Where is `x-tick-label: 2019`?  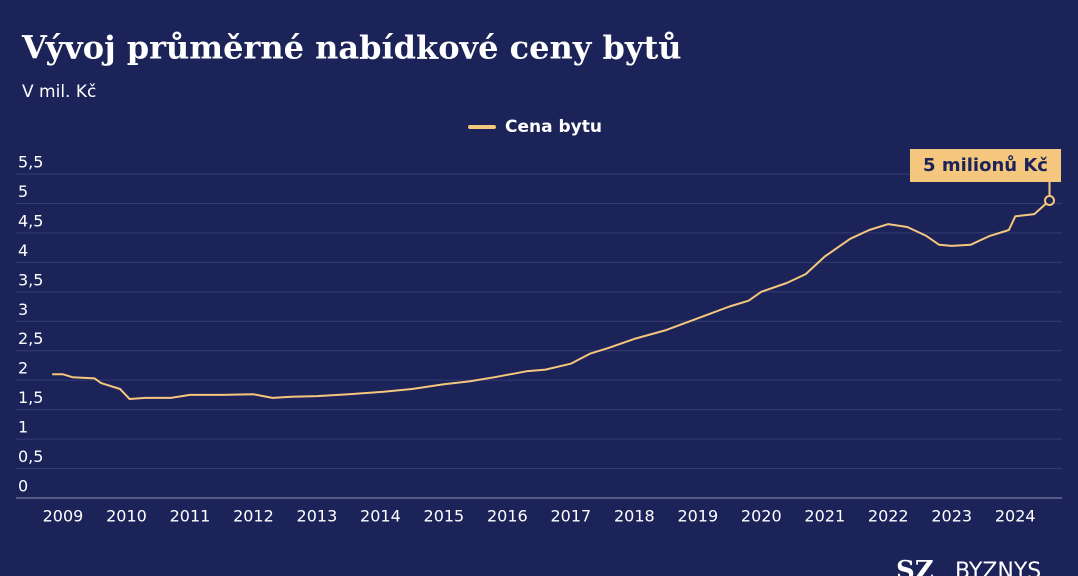
x-tick-label: 2019 is located at coordinates (697, 516).